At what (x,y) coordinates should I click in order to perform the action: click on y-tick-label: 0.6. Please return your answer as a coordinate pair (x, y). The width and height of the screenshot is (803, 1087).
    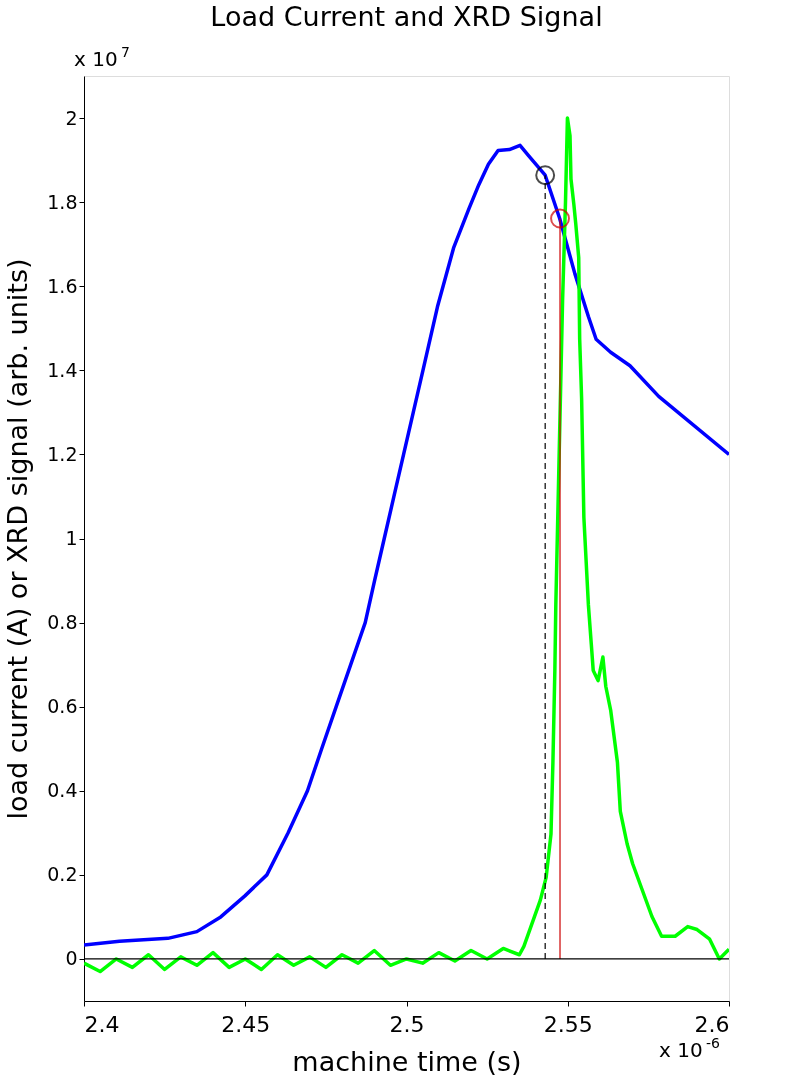
    Looking at the image, I should click on (62, 706).